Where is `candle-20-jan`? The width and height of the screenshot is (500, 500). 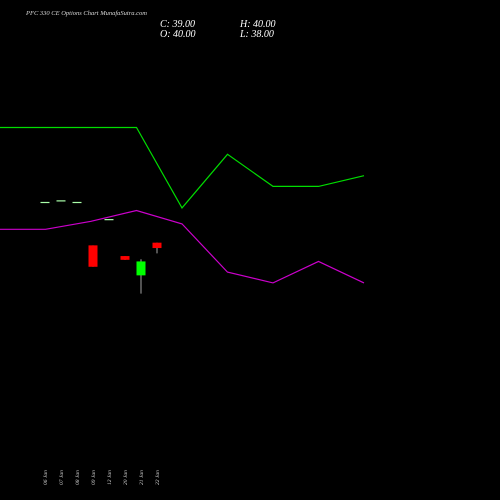
candle-20-jan is located at coordinates (125, 258).